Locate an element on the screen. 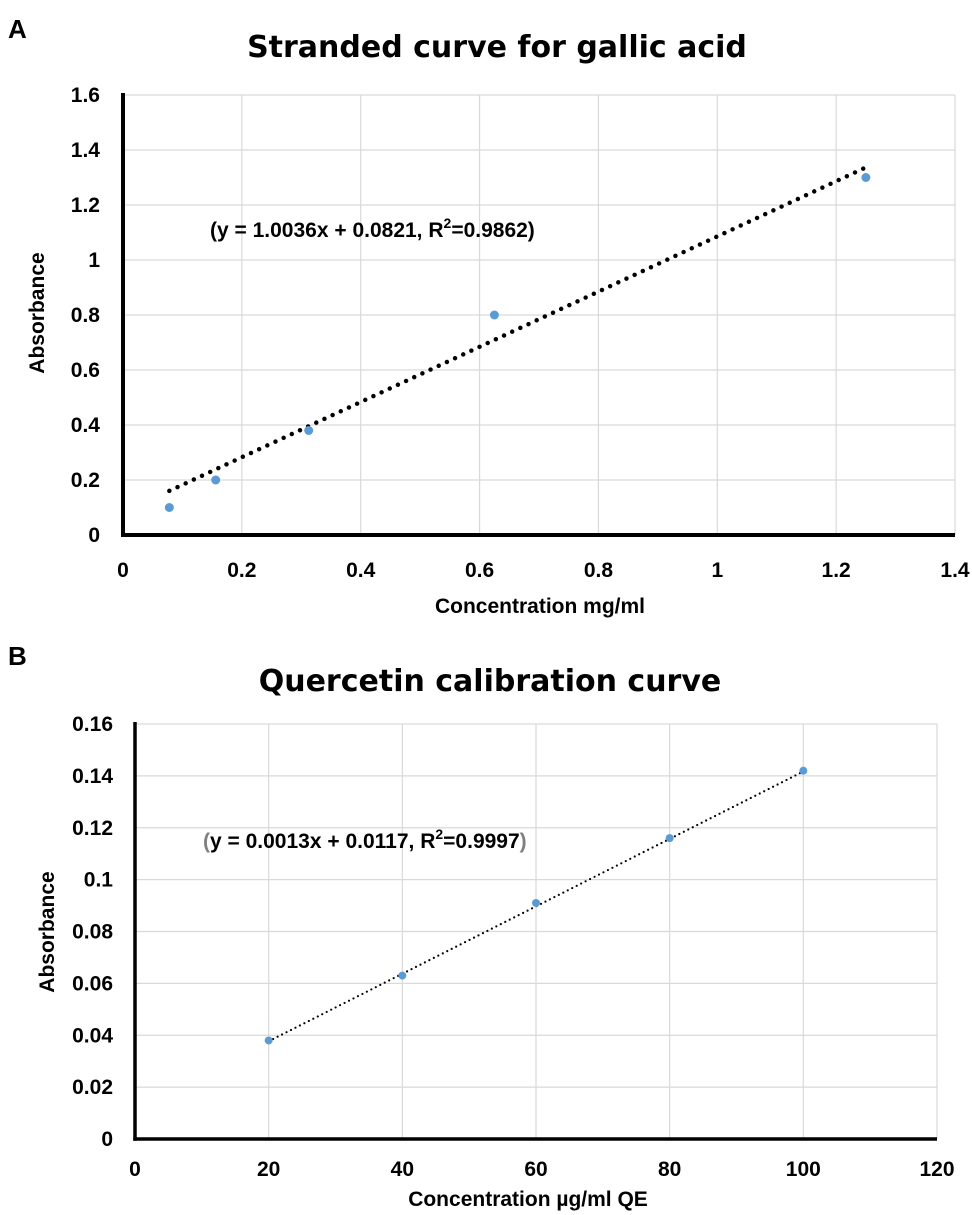 Image resolution: width=972 pixels, height=1215 pixels. chart-a-equation-sup: 2 is located at coordinates (448, 223).